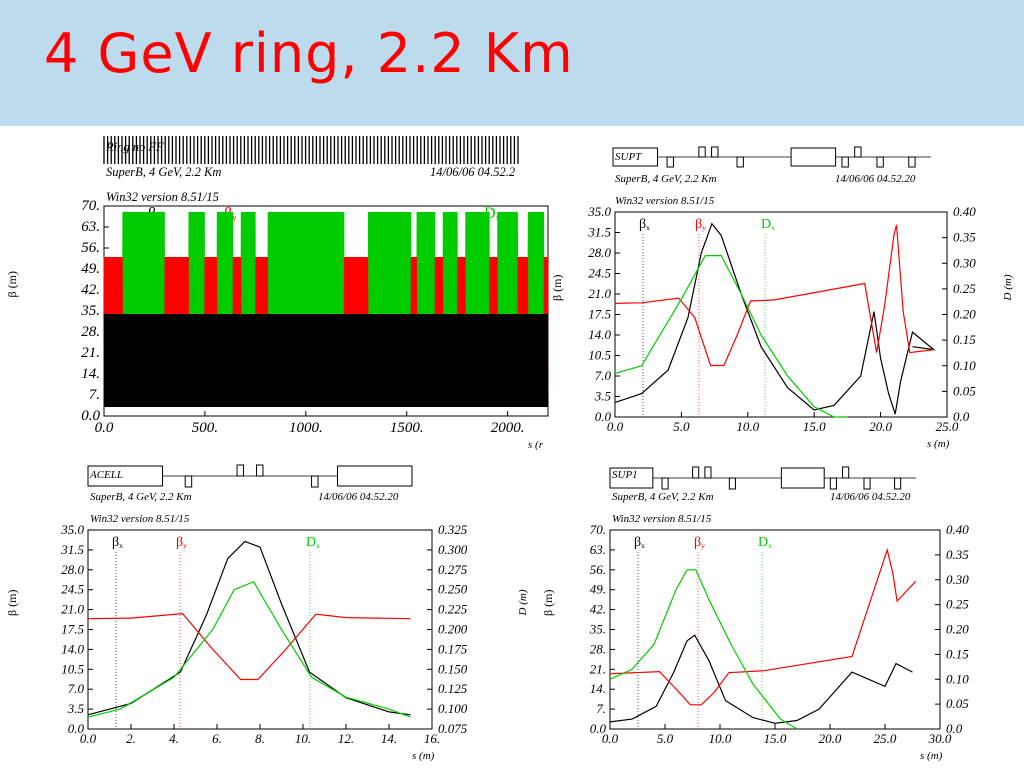 The width and height of the screenshot is (1024, 768). Describe the element at coordinates (303, 738) in the screenshot. I see `x-tick-label: 10.` at that location.